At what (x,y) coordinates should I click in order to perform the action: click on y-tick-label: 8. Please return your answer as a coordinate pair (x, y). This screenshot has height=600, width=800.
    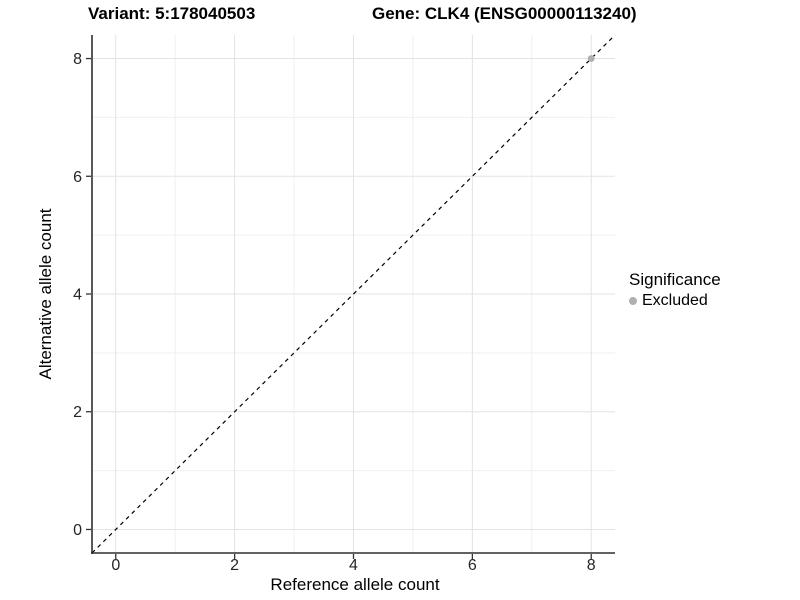
    Looking at the image, I should click on (77, 59).